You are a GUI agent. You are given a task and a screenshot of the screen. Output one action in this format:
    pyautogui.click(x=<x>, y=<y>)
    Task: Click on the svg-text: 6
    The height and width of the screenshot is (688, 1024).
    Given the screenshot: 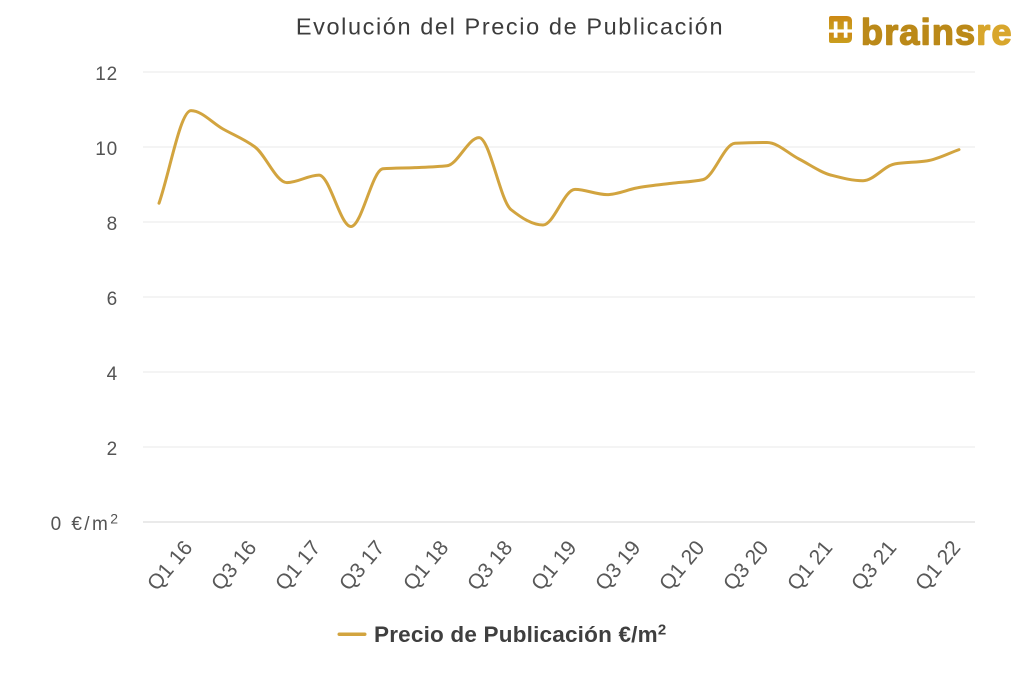 What is the action you would take?
    pyautogui.click(x=112, y=299)
    